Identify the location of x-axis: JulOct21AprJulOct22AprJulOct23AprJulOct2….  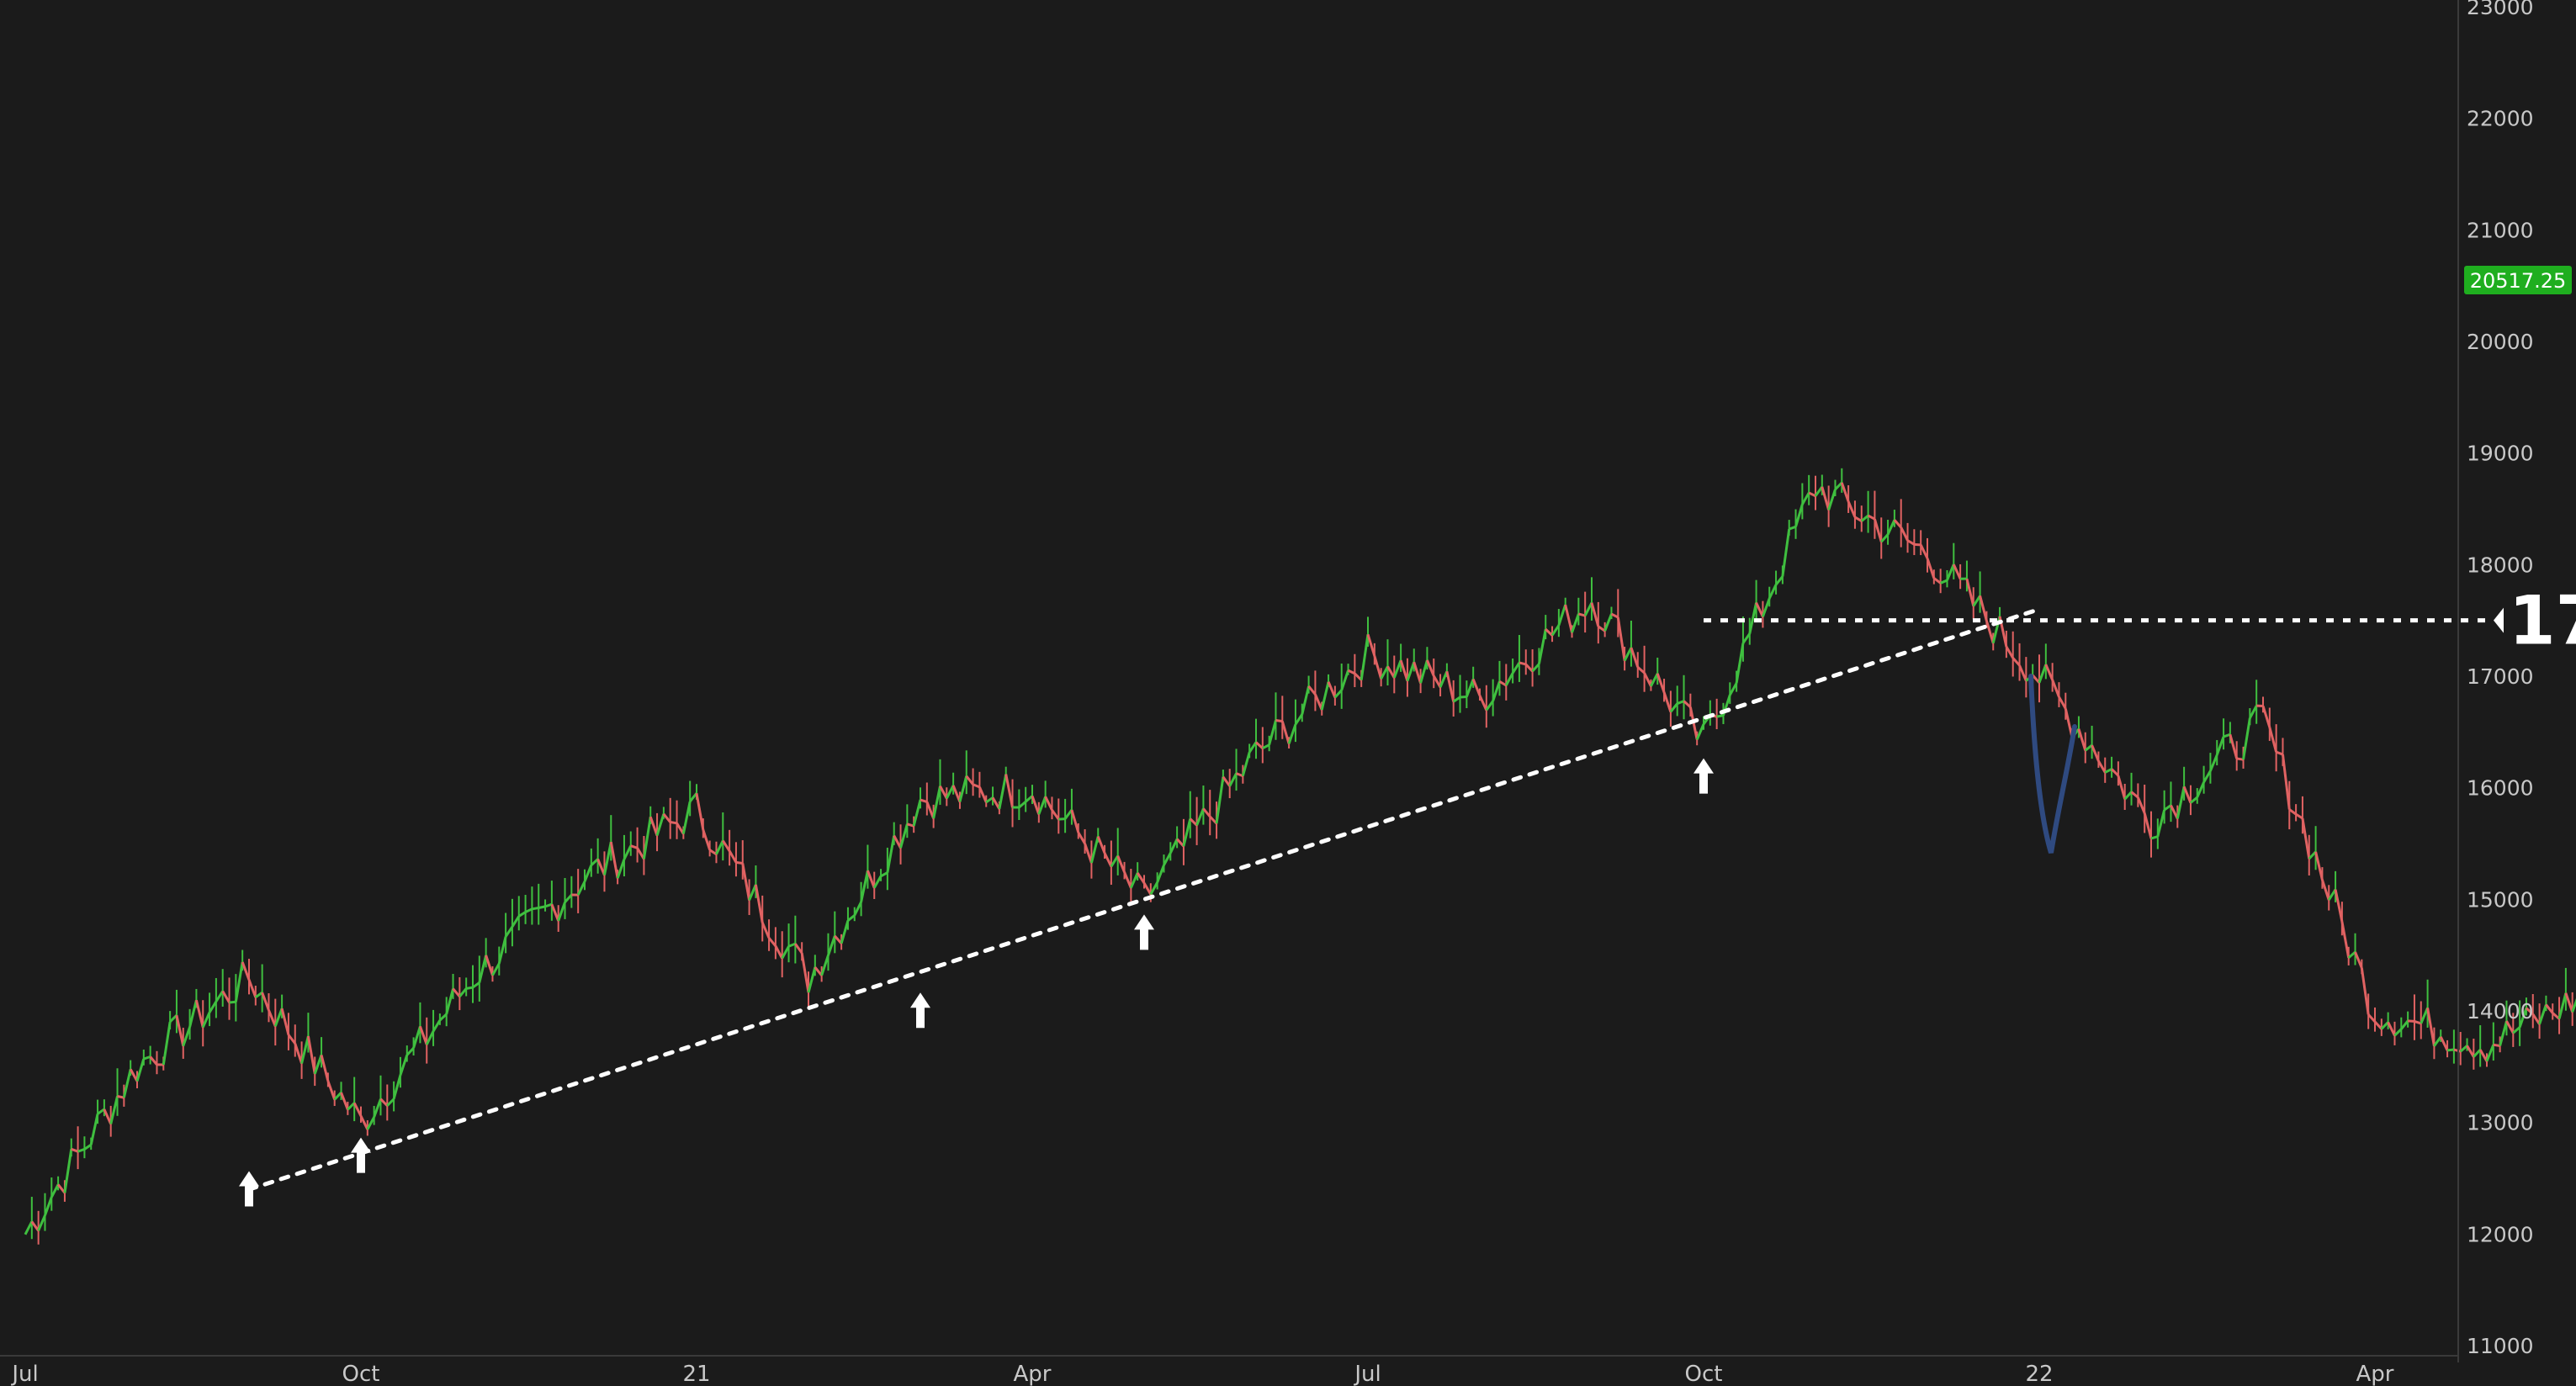
(1293, 1374).